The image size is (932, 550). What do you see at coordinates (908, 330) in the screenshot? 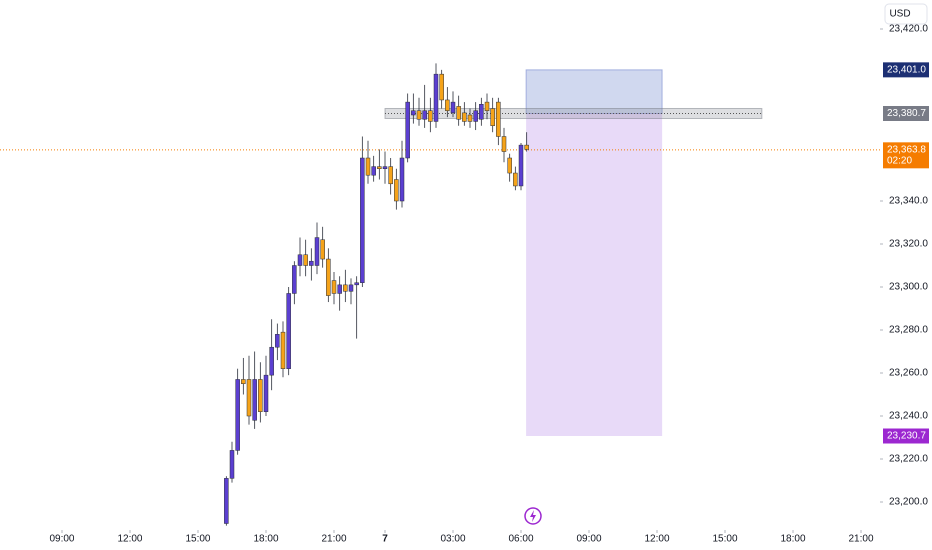
I see `y-tick-label: 23,280.0` at bounding box center [908, 330].